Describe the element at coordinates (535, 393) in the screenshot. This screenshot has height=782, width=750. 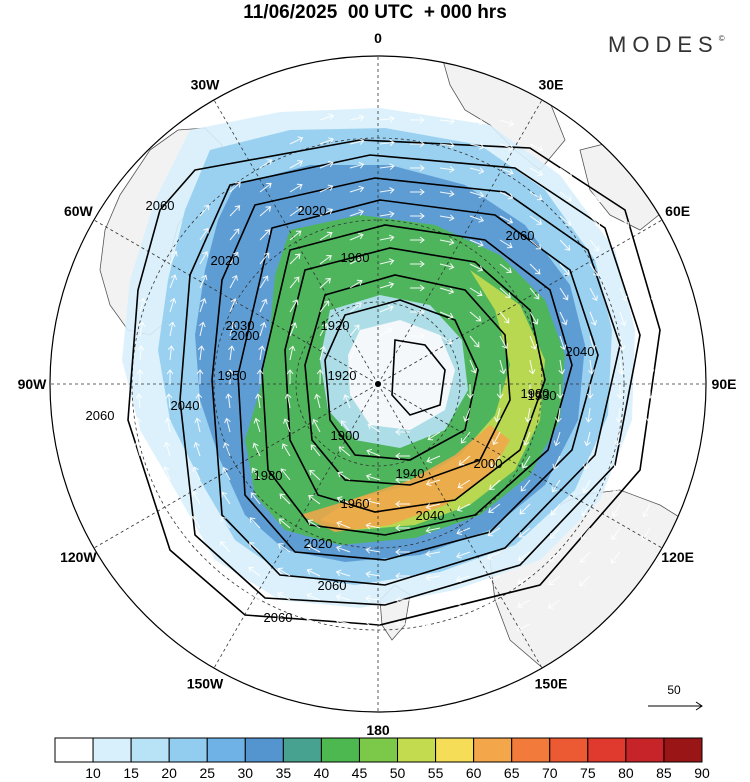
I see `contour-label: 1980` at that location.